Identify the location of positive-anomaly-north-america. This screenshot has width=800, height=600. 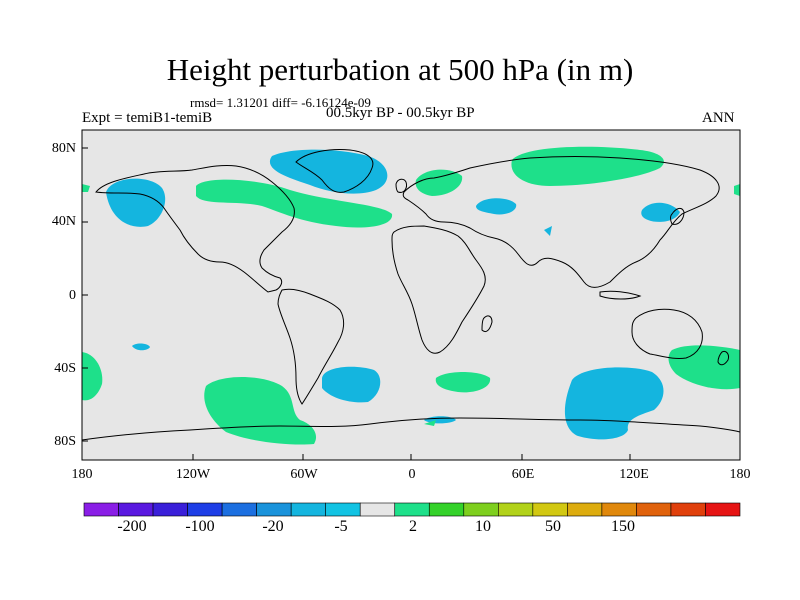
(294, 203).